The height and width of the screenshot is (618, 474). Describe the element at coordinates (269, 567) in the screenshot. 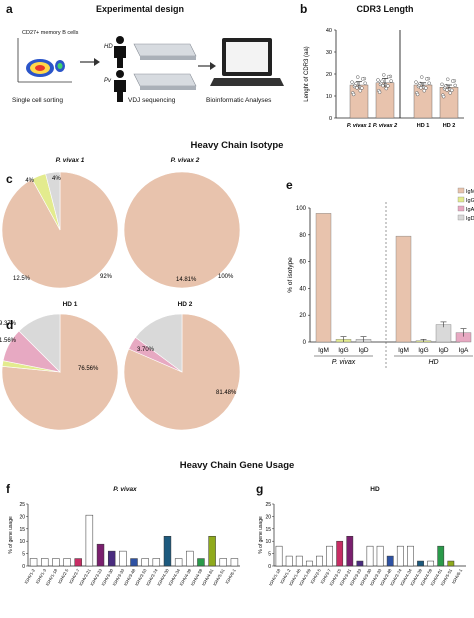

I see `chart-g-ytick-label: 0` at that location.